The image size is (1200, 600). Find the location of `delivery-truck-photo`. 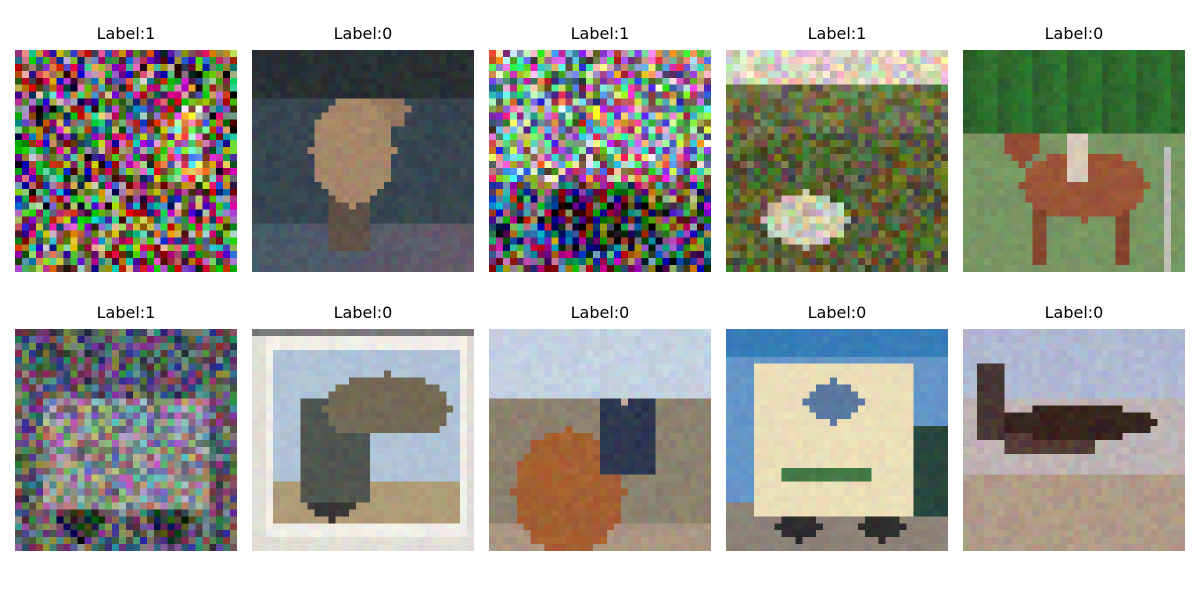

delivery-truck-photo is located at coordinates (837, 440).